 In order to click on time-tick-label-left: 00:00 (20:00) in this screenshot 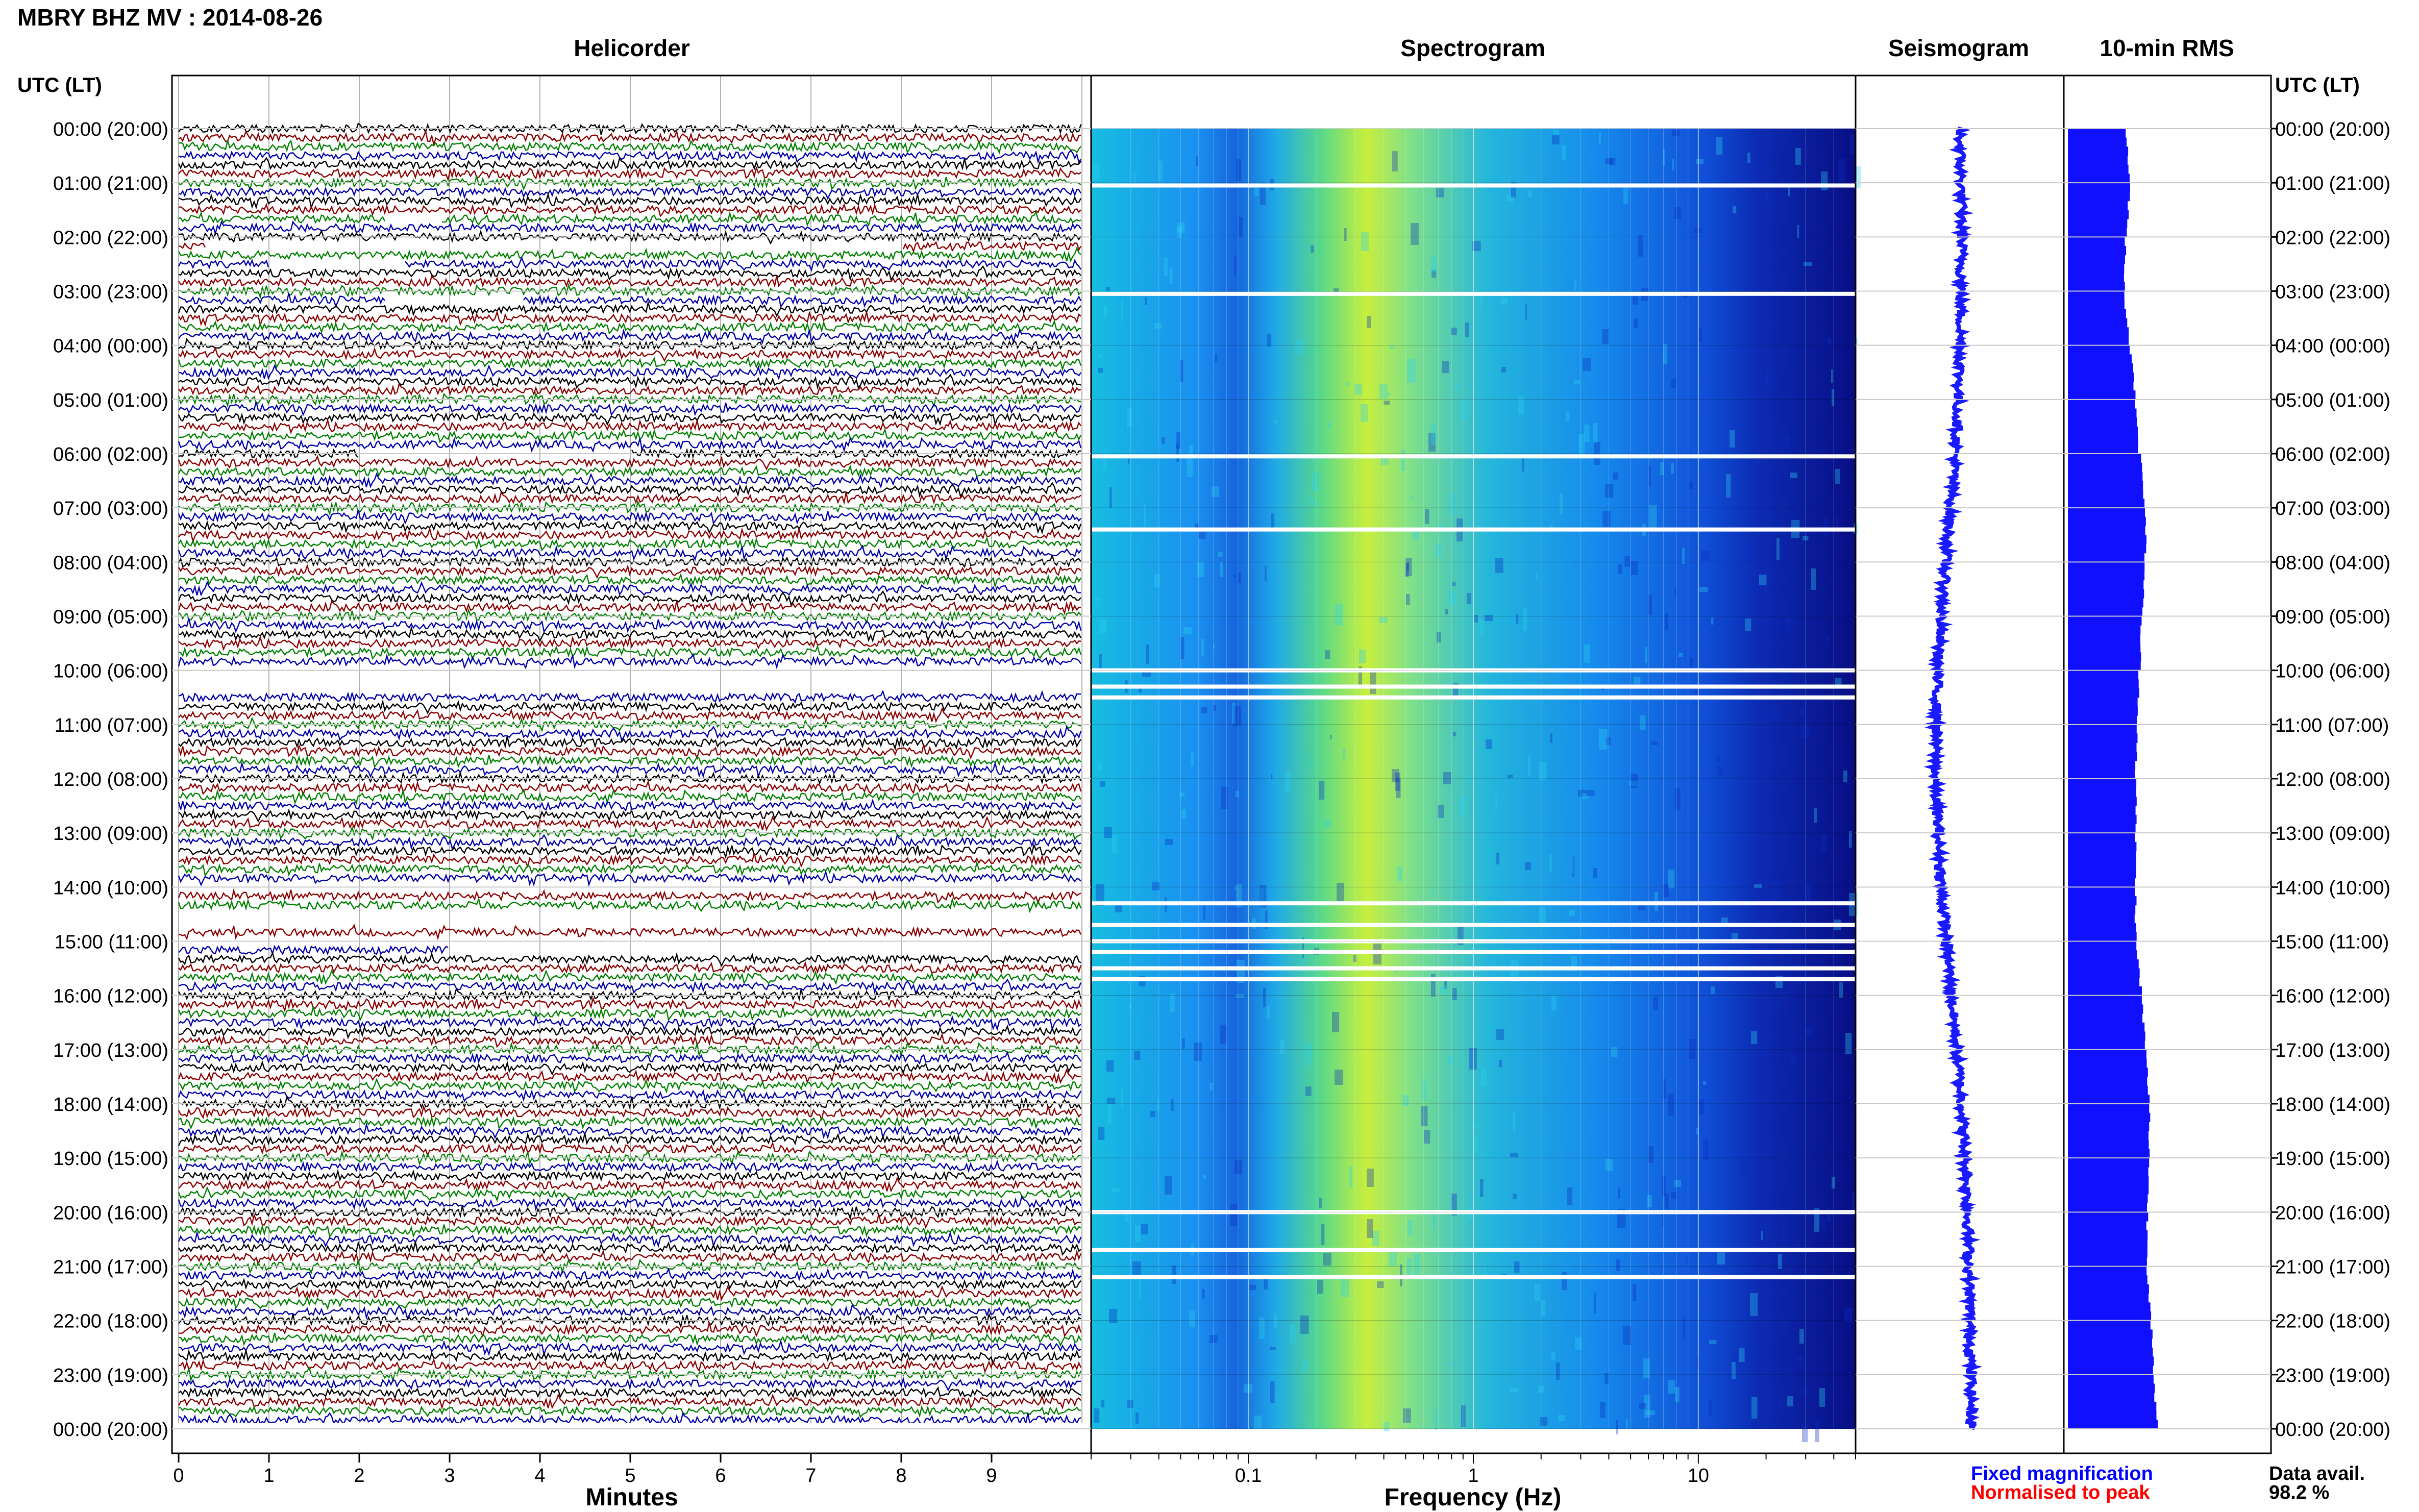, I will do `click(110, 1430)`.